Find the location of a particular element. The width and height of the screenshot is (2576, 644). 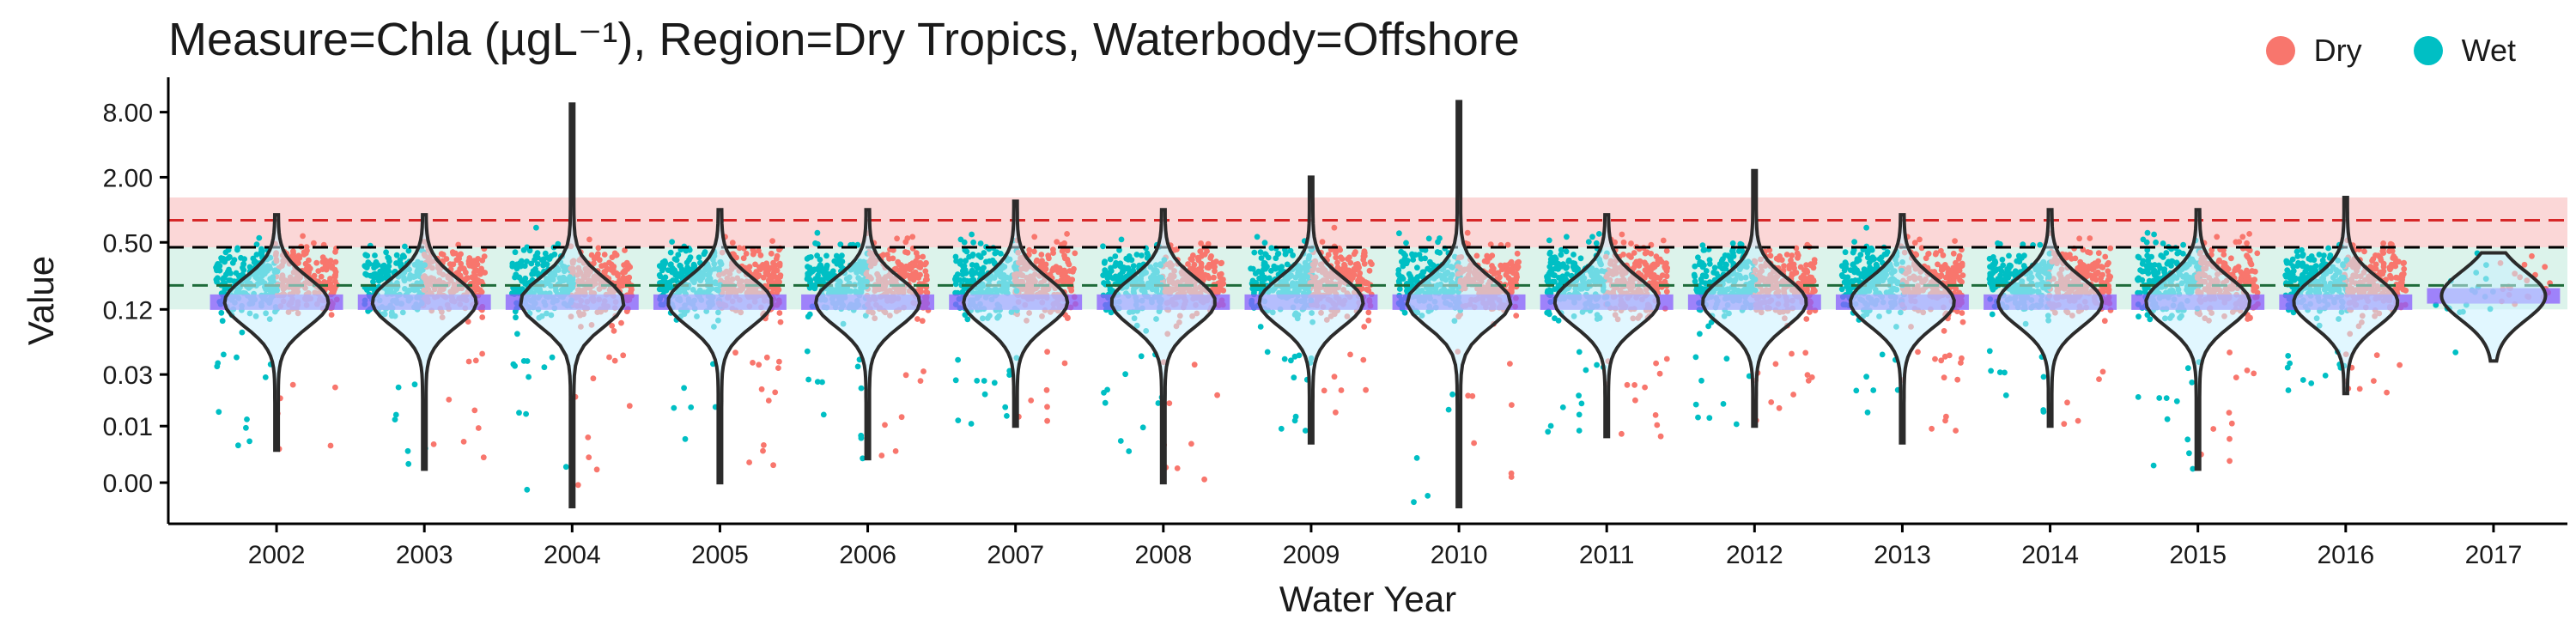

legend-dot-wet is located at coordinates (2428, 50).